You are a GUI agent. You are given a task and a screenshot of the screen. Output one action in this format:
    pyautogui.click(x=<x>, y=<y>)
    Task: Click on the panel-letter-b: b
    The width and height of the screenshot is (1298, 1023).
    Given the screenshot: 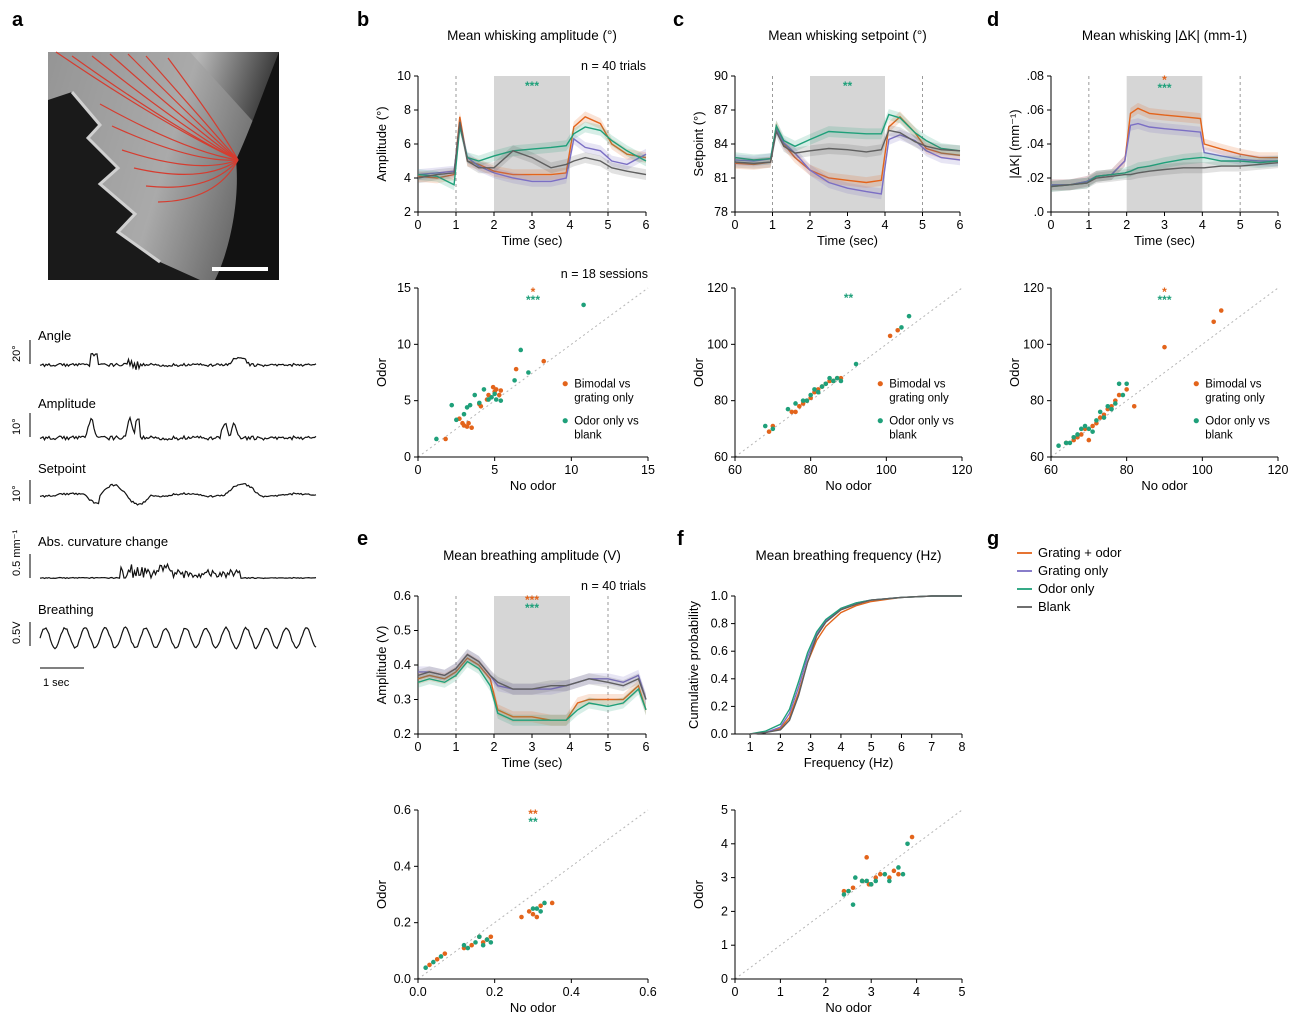 What is the action you would take?
    pyautogui.click(x=363, y=20)
    